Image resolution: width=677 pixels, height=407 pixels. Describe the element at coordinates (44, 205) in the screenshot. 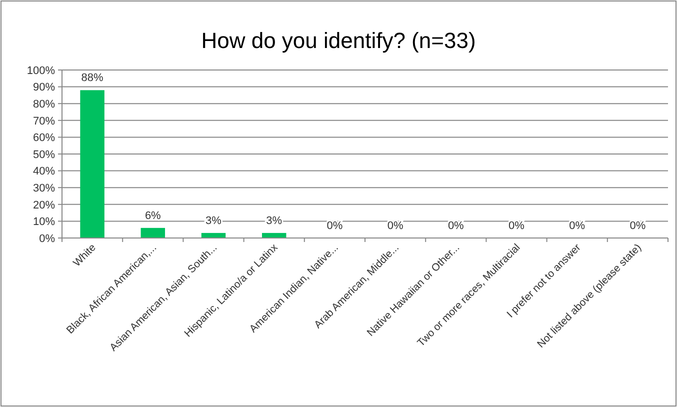

I see `y-tick-label: 20%` at that location.